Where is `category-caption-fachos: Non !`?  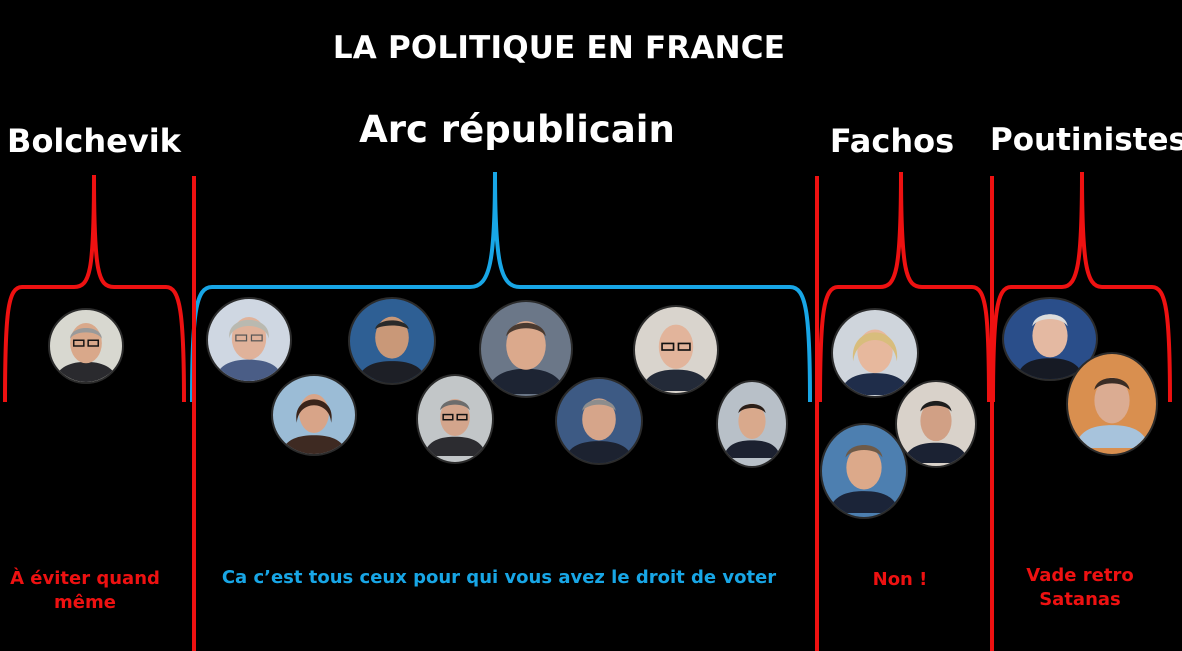
category-caption-fachos: Non ! is located at coordinates (900, 579).